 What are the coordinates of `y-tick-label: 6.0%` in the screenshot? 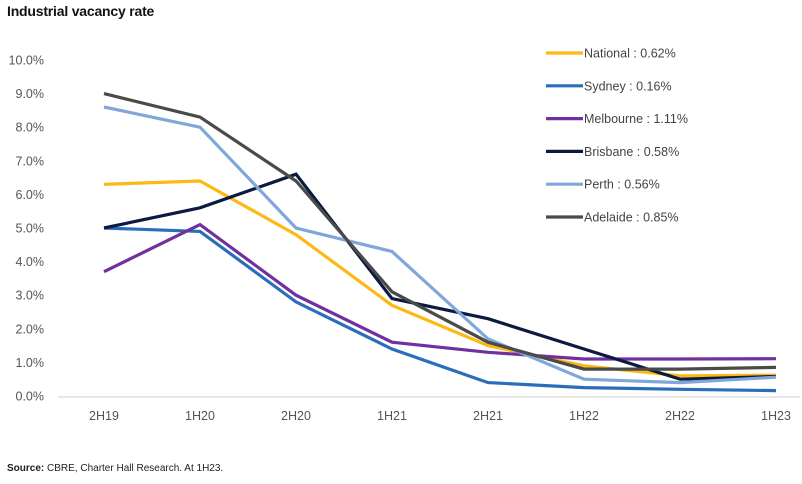 It's located at (30, 195).